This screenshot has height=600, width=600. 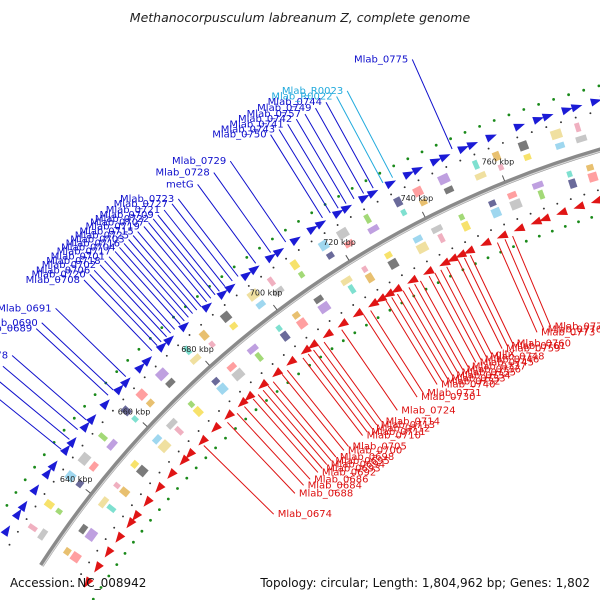 What do you see at coordinates (145, 424) in the screenshot?
I see `kbp-tick` at bounding box center [145, 424].